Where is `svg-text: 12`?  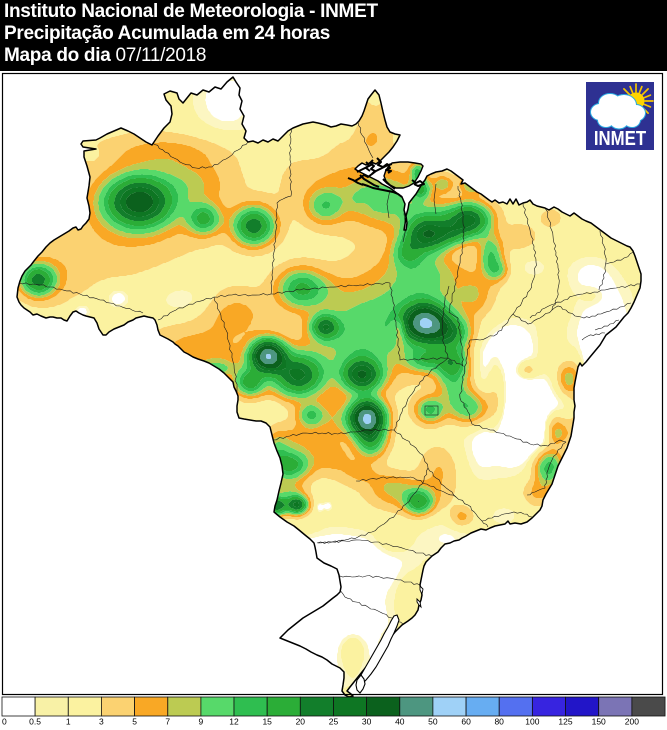
svg-text: 12 is located at coordinates (234, 722).